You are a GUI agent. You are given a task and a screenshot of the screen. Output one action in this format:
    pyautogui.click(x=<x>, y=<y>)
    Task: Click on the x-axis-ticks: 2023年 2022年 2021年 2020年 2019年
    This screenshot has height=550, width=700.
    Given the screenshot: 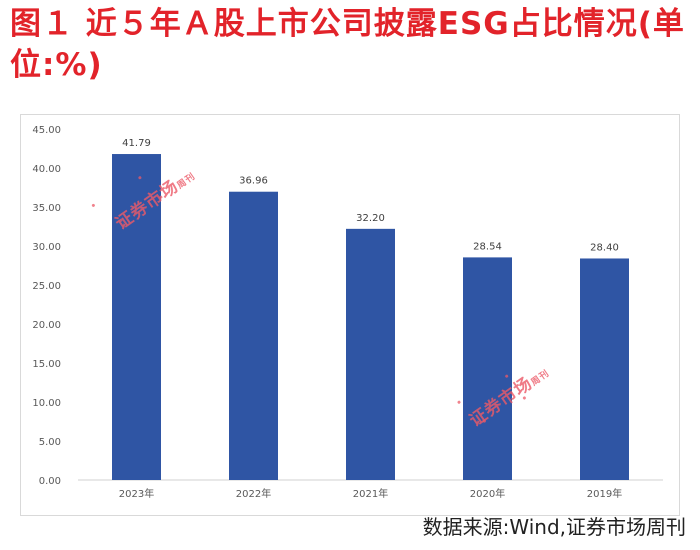 What is the action you would take?
    pyautogui.click(x=370, y=493)
    